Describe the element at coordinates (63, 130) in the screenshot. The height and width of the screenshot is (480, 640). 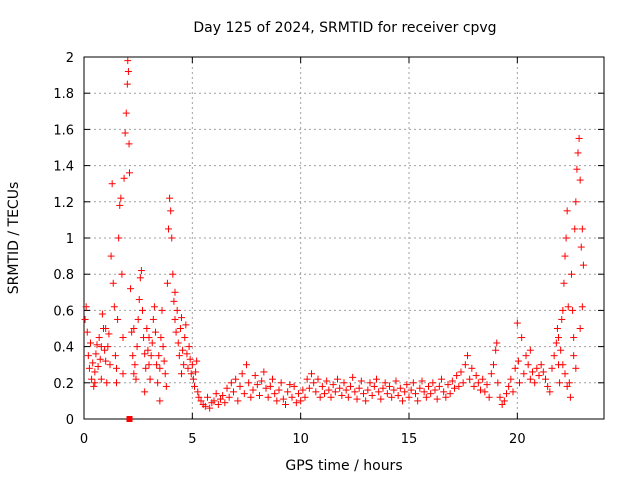
I see `y-tick-label: 1.6` at that location.